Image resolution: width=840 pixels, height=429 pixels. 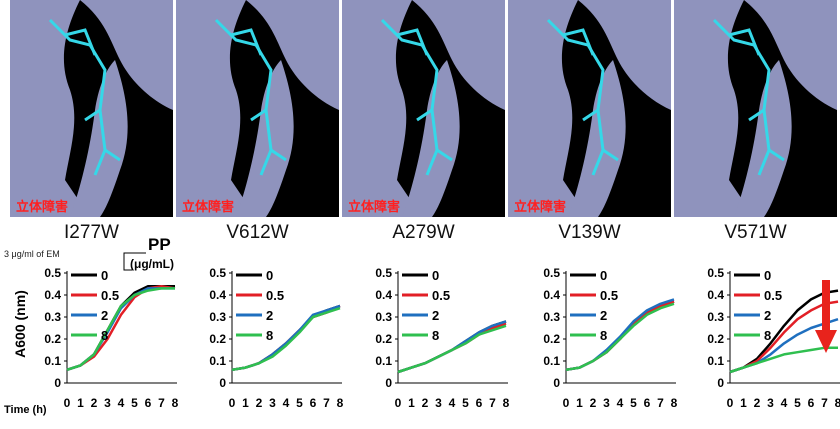 I want to click on structure-image, so click(x=755, y=108).